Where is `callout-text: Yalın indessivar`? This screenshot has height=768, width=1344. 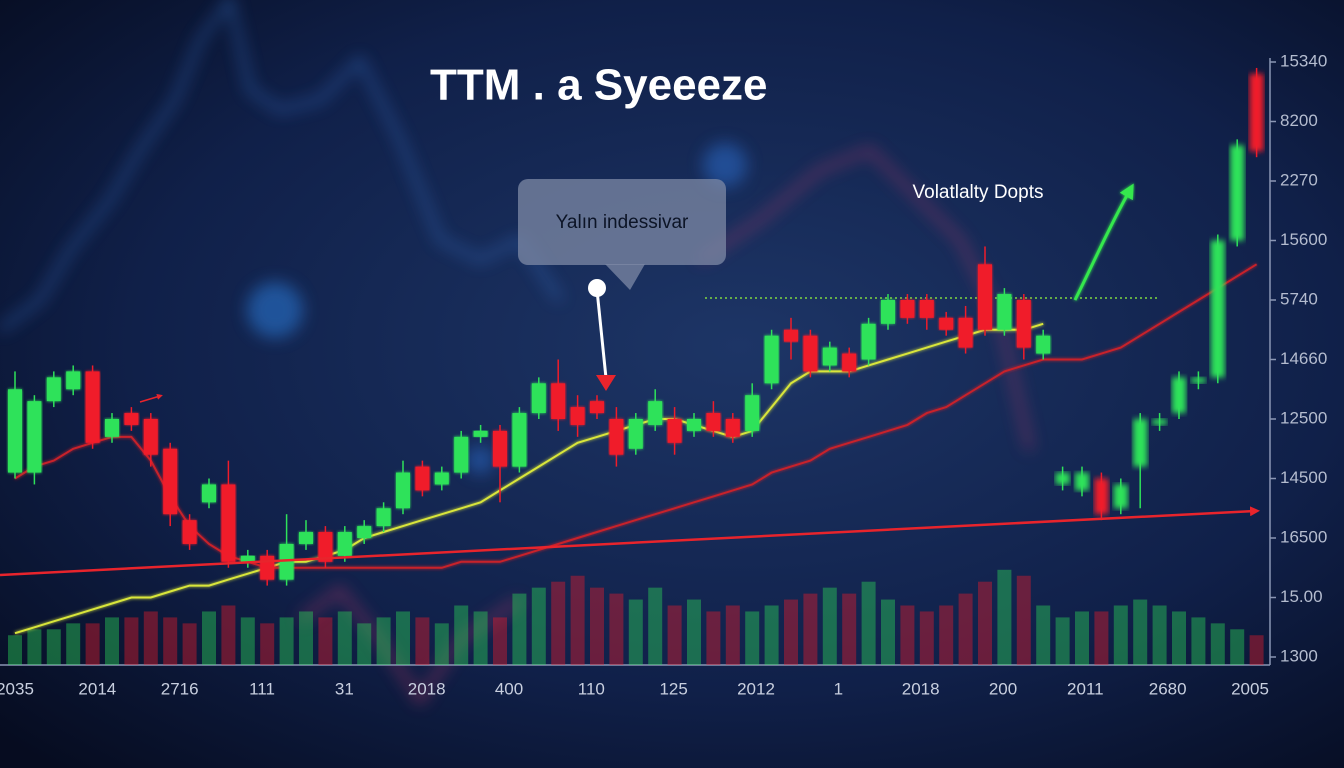 callout-text: Yalın indessivar is located at coordinates (622, 222).